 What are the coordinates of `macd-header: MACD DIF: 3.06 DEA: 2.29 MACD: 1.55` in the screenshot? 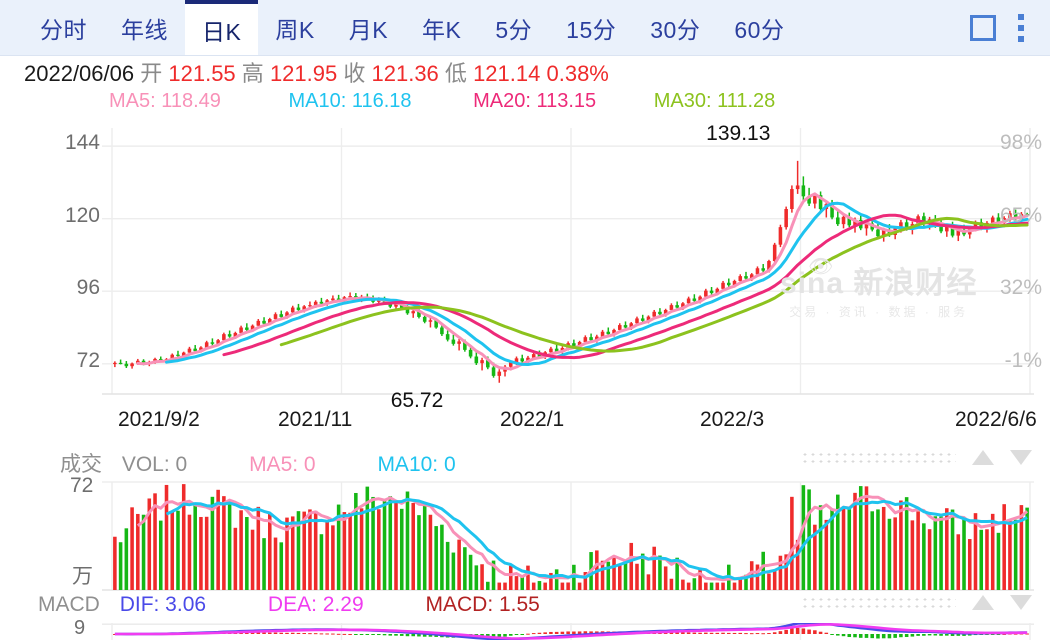 It's located at (525, 608).